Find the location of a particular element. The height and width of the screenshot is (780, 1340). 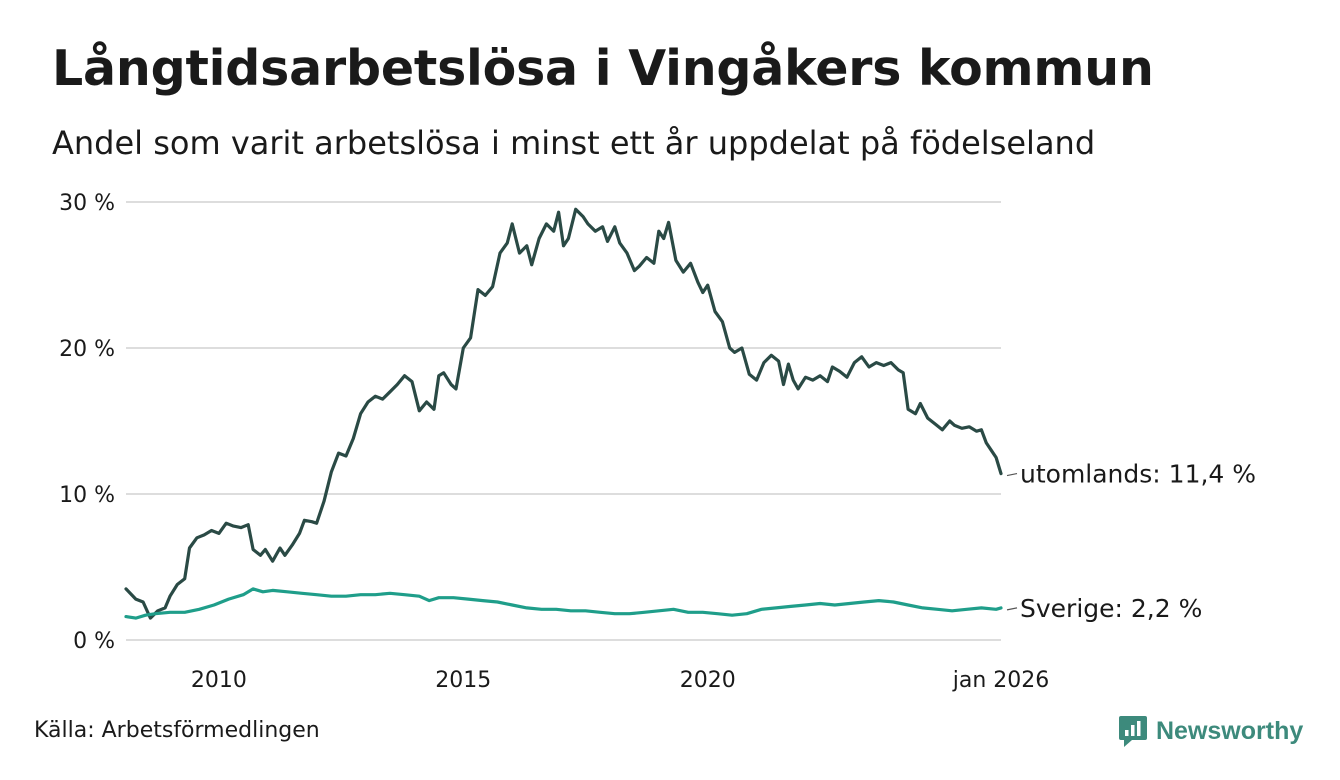

brand-name: Newsworthy is located at coordinates (1230, 730).